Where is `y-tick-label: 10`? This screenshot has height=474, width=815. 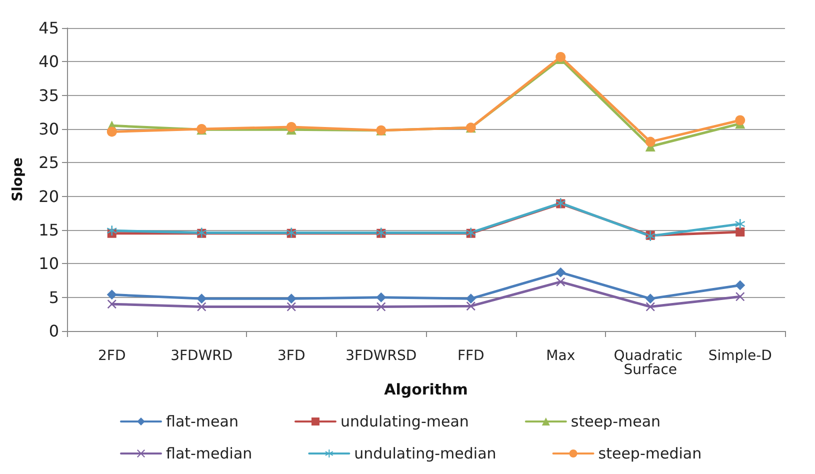
y-tick-label: 10 is located at coordinates (48, 264).